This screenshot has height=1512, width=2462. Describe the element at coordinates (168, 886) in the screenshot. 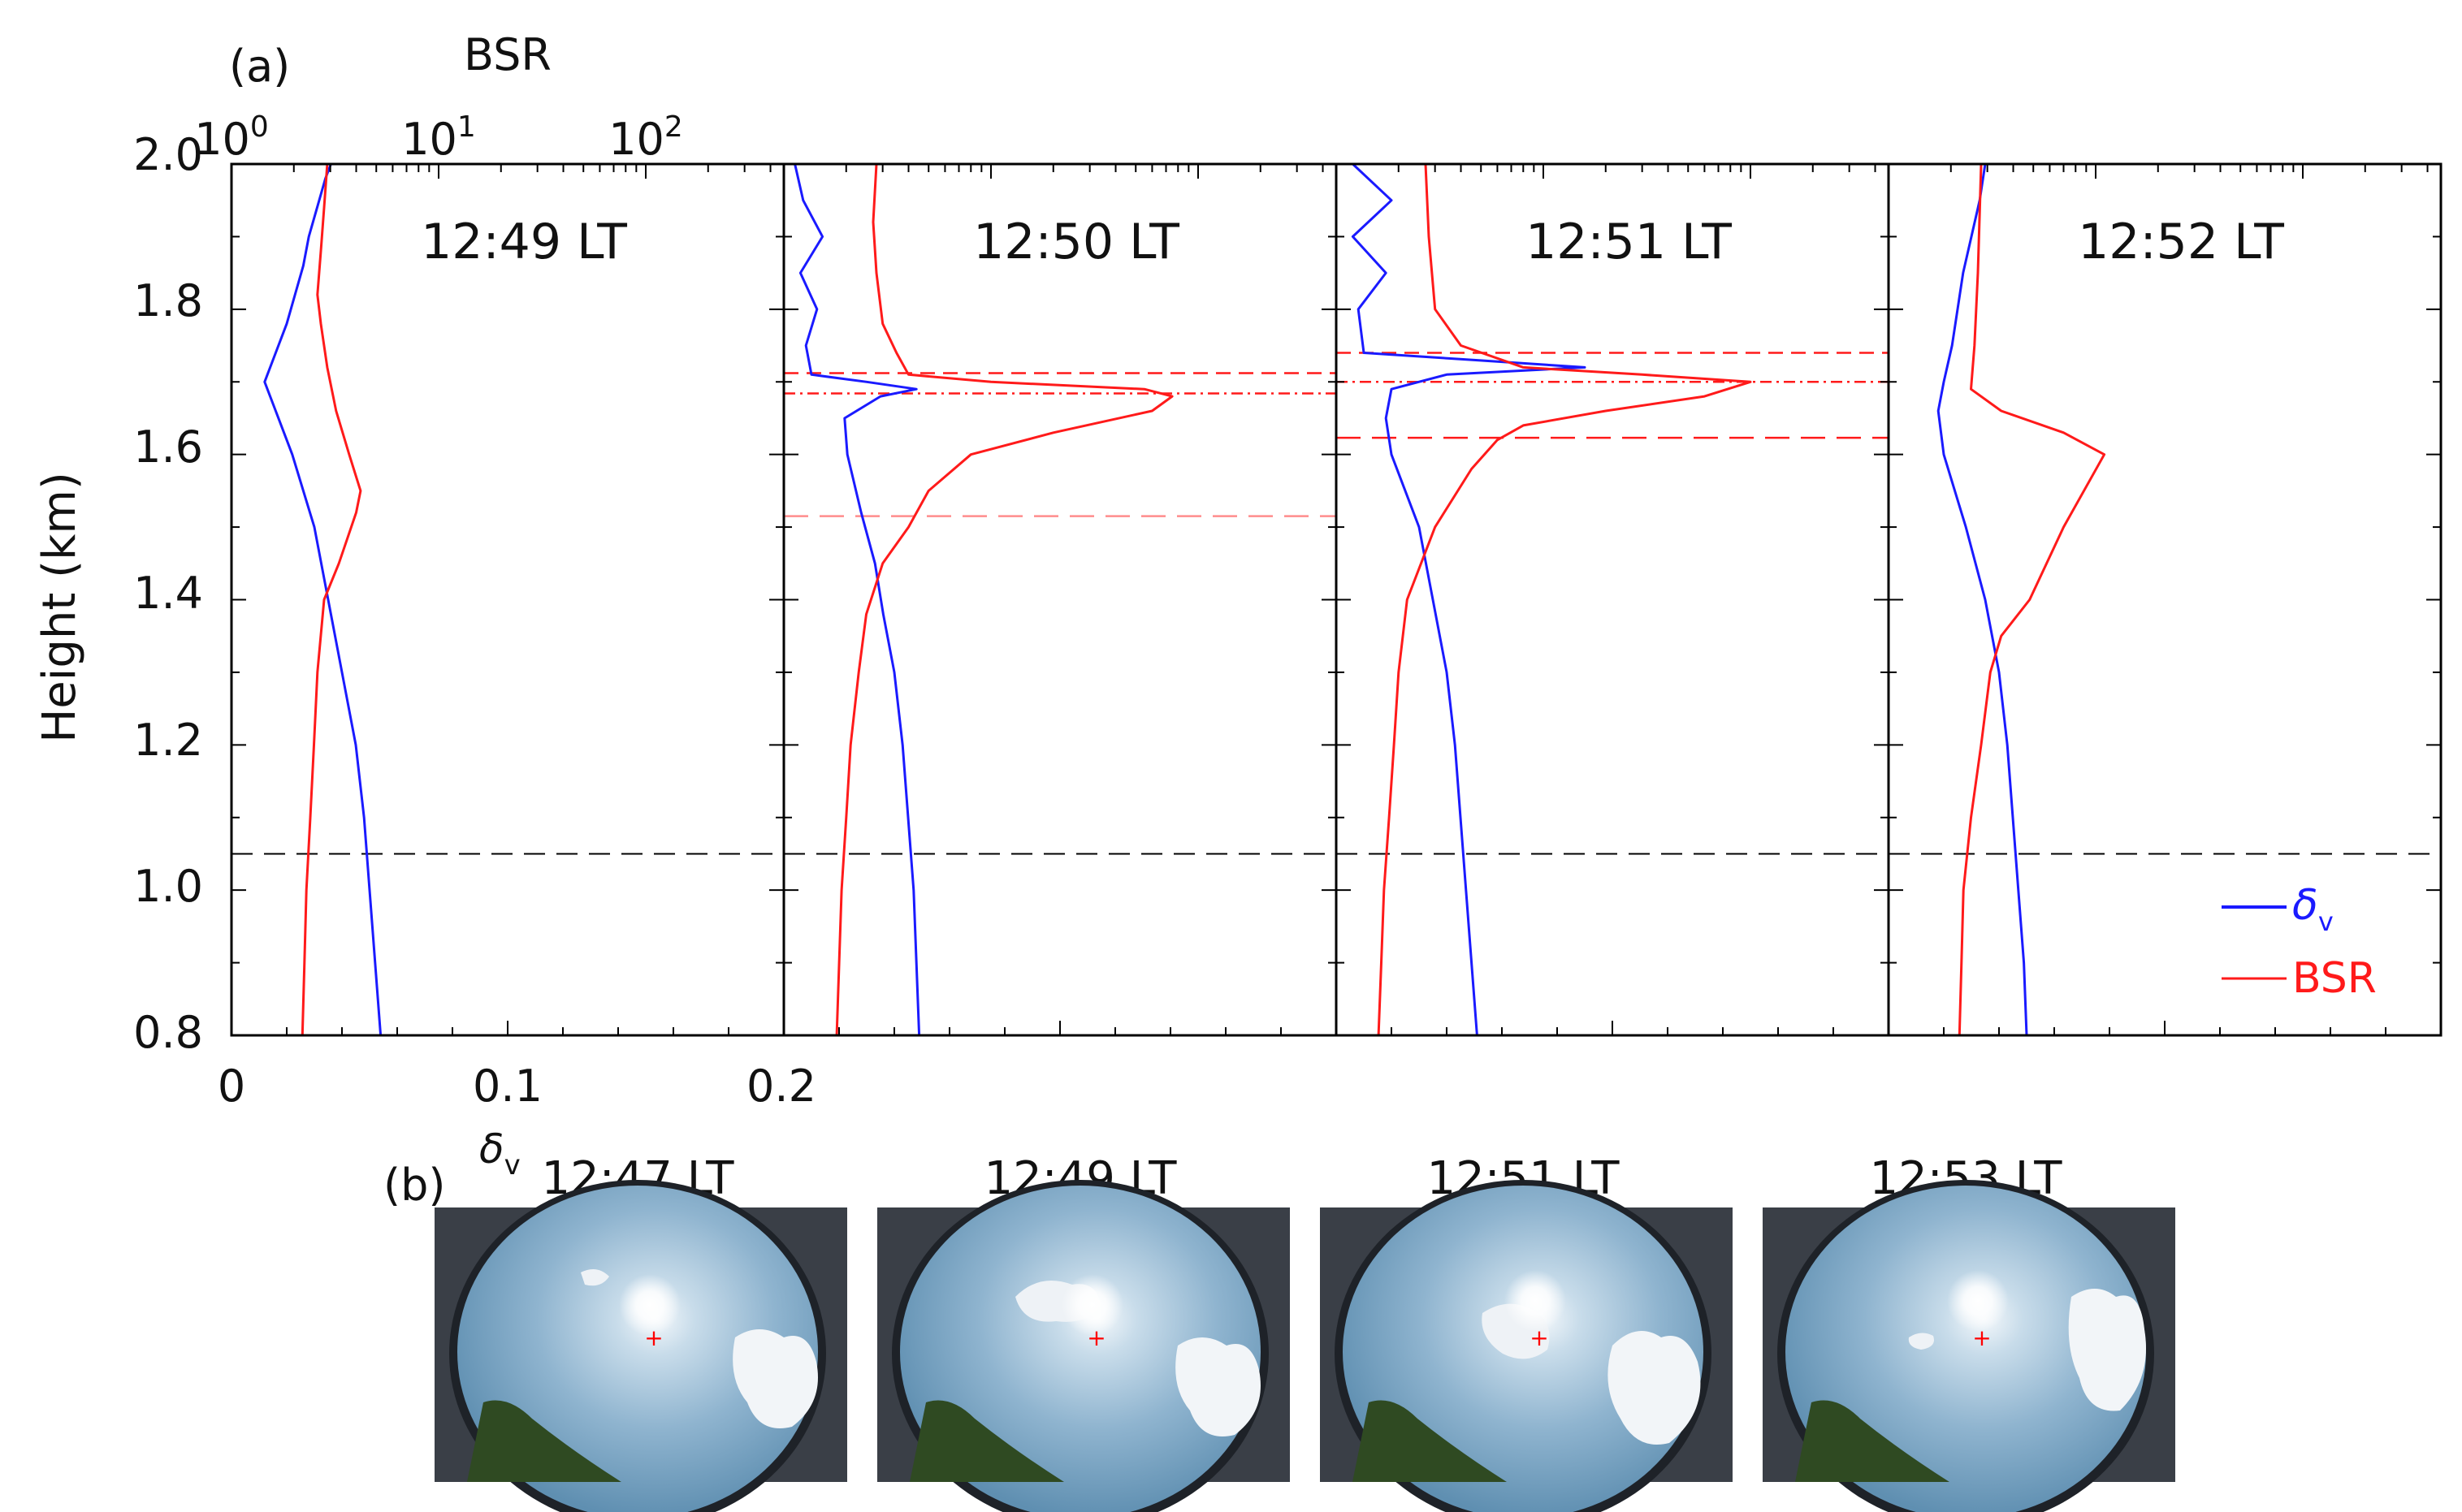

I see `y-tick-label: 1.0` at that location.